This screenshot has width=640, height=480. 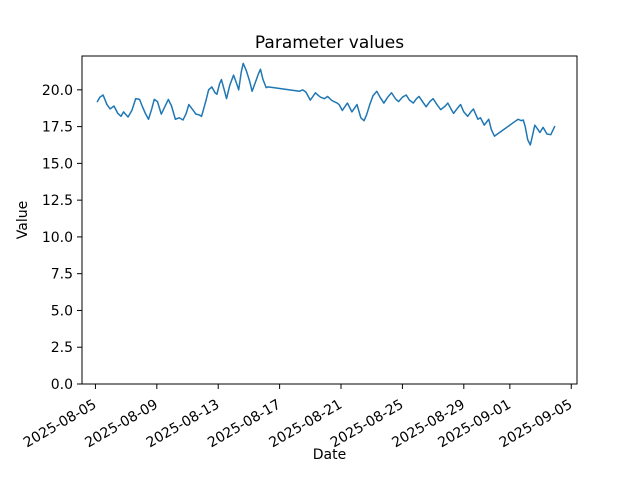 I want to click on y-tick-label: 17.5, so click(x=57, y=128).